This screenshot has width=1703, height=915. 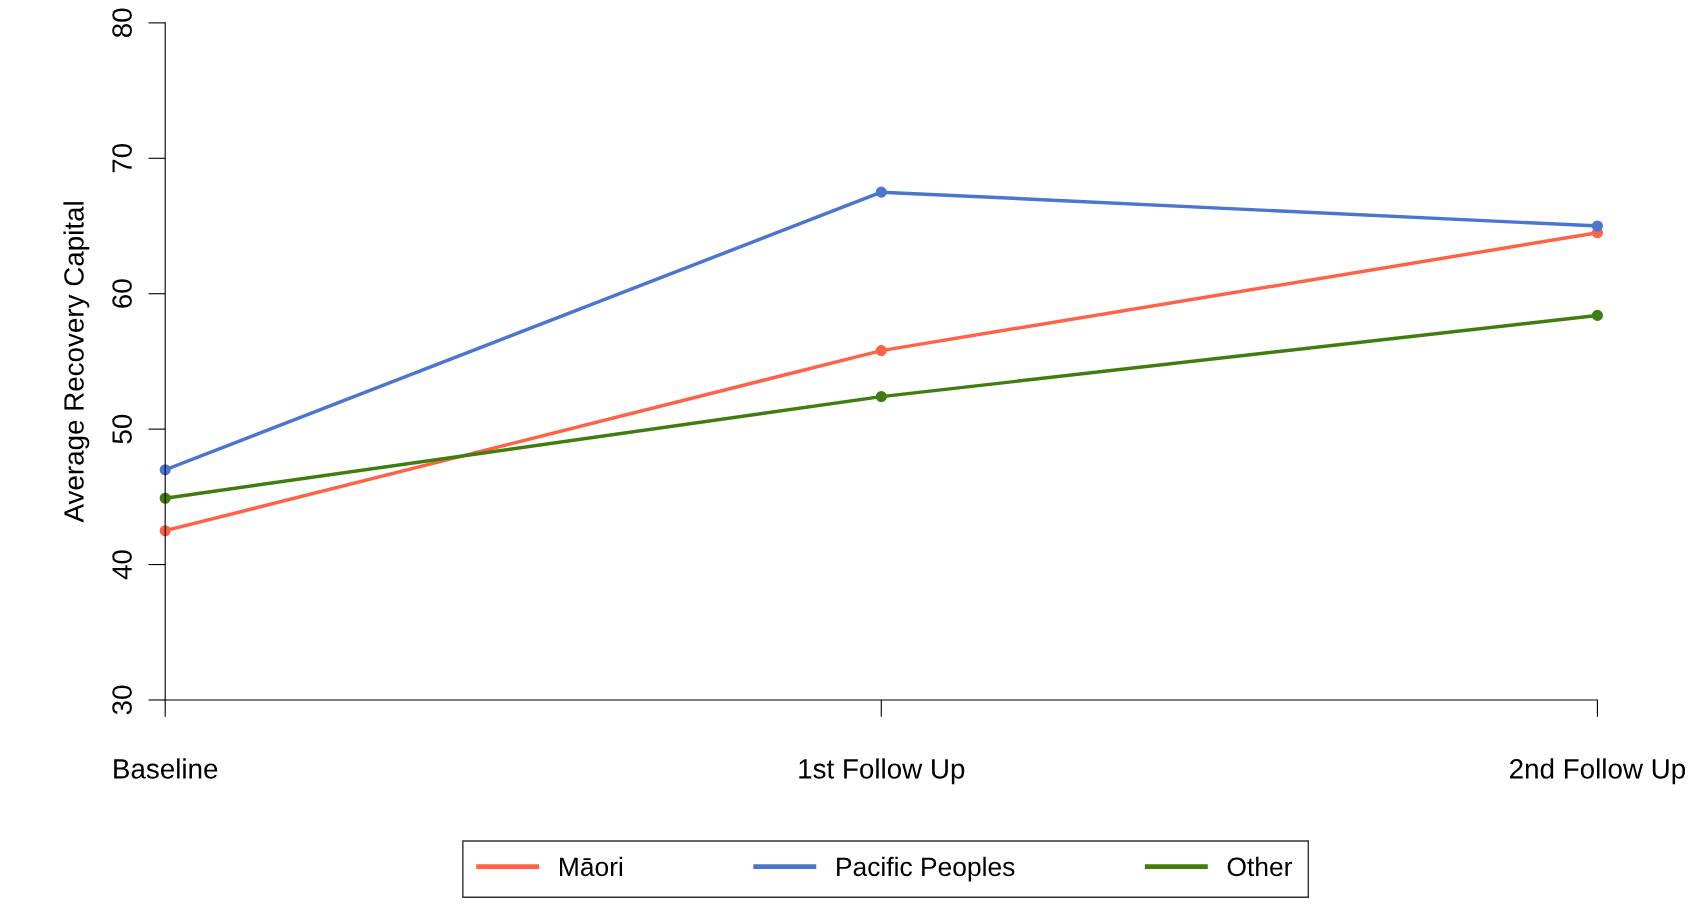 I want to click on y-tick-label: 30, so click(x=122, y=700).